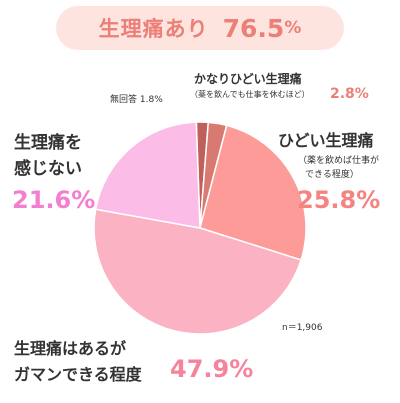 The height and width of the screenshot is (403, 400). Describe the element at coordinates (248, 79) in the screenshot. I see `label-severe: かなりひどい生理痛` at that location.